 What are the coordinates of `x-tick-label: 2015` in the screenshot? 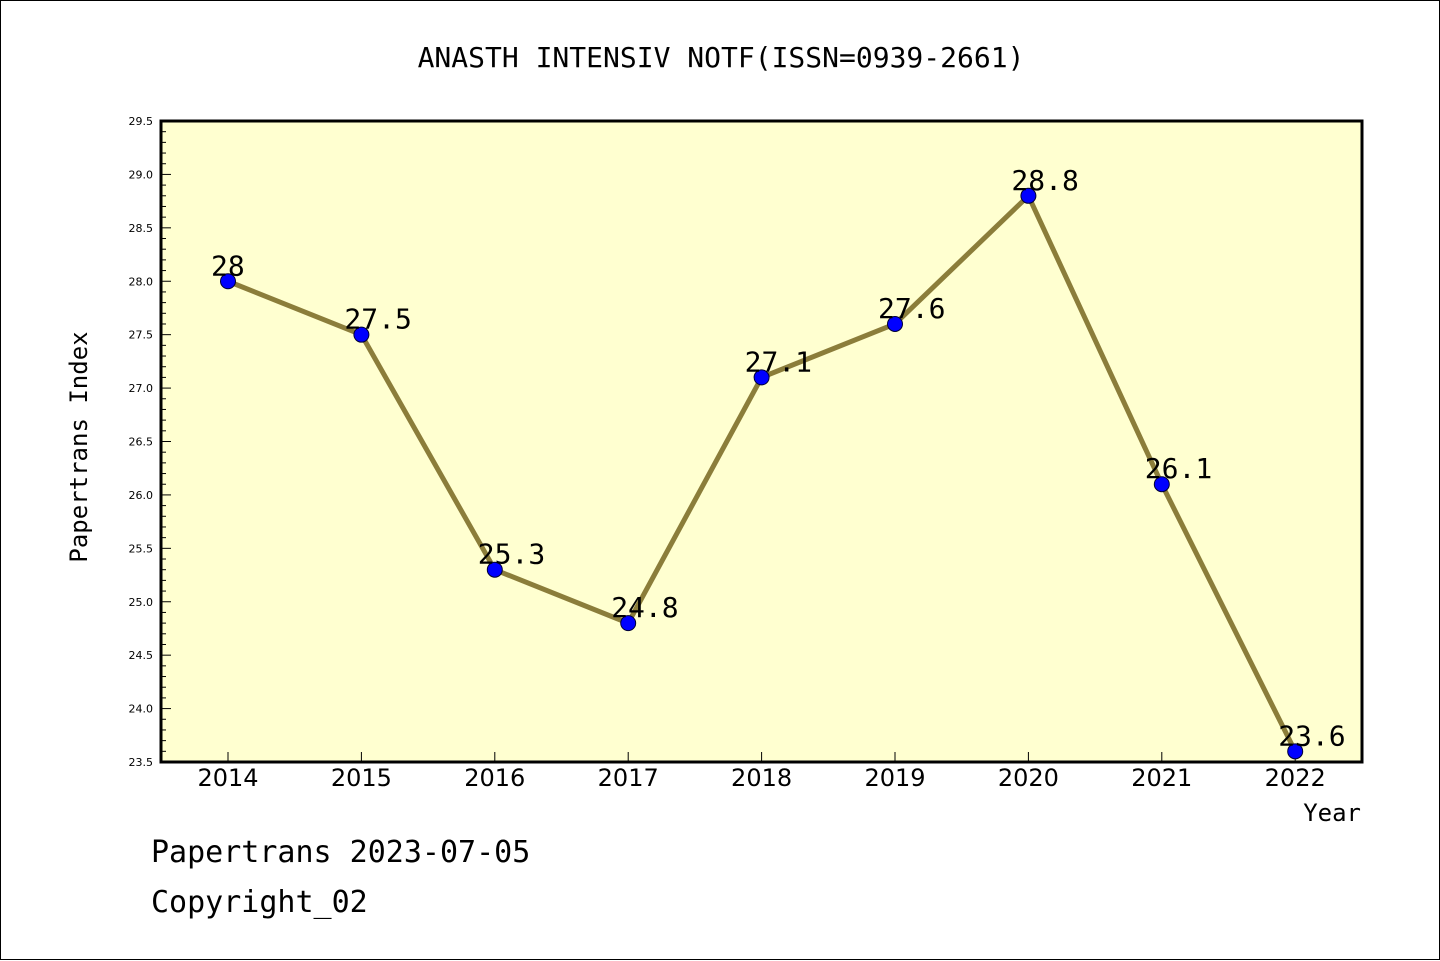 It's located at (361, 778).